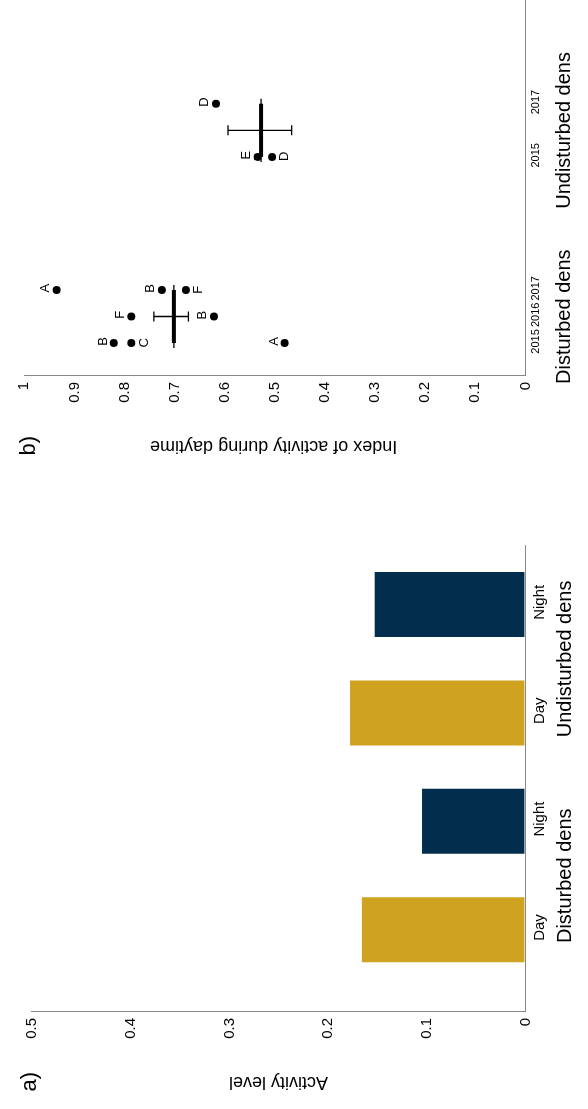 Image resolution: width=588 pixels, height=1109 pixels. What do you see at coordinates (274, 447) in the screenshot?
I see `x-axis-title: Index of activity during daytime` at bounding box center [274, 447].